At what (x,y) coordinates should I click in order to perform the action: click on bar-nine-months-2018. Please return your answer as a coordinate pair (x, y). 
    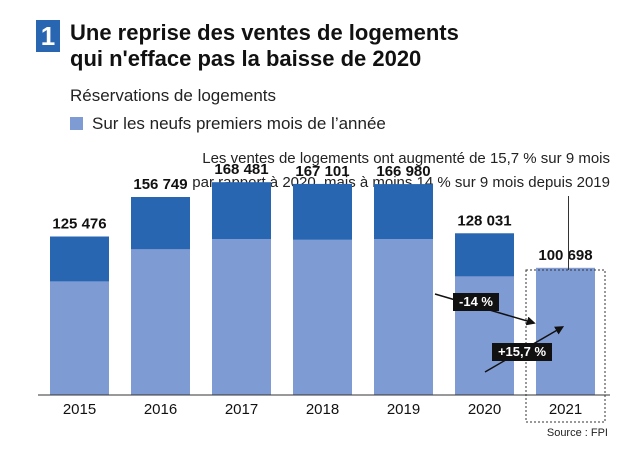
    Looking at the image, I should click on (322, 317).